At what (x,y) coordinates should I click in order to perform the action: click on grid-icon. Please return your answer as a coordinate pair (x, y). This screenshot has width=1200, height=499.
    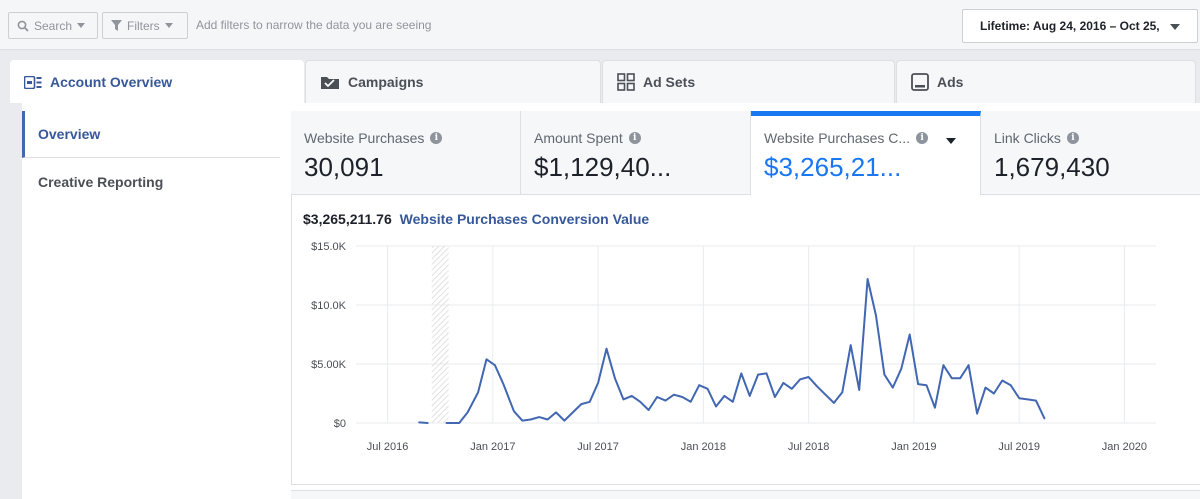
    Looking at the image, I should click on (626, 82).